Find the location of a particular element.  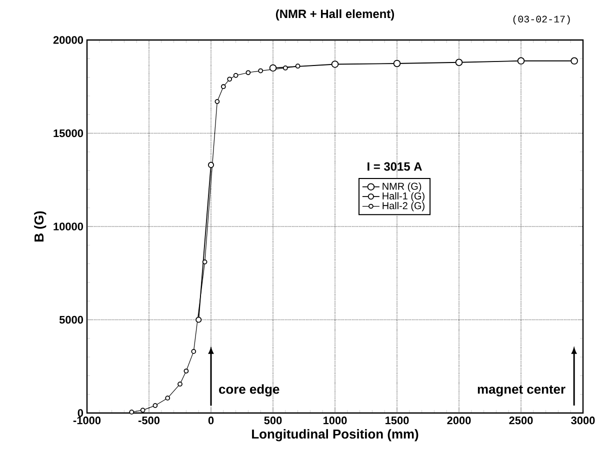

x-tick-label: 1000 is located at coordinates (335, 420).